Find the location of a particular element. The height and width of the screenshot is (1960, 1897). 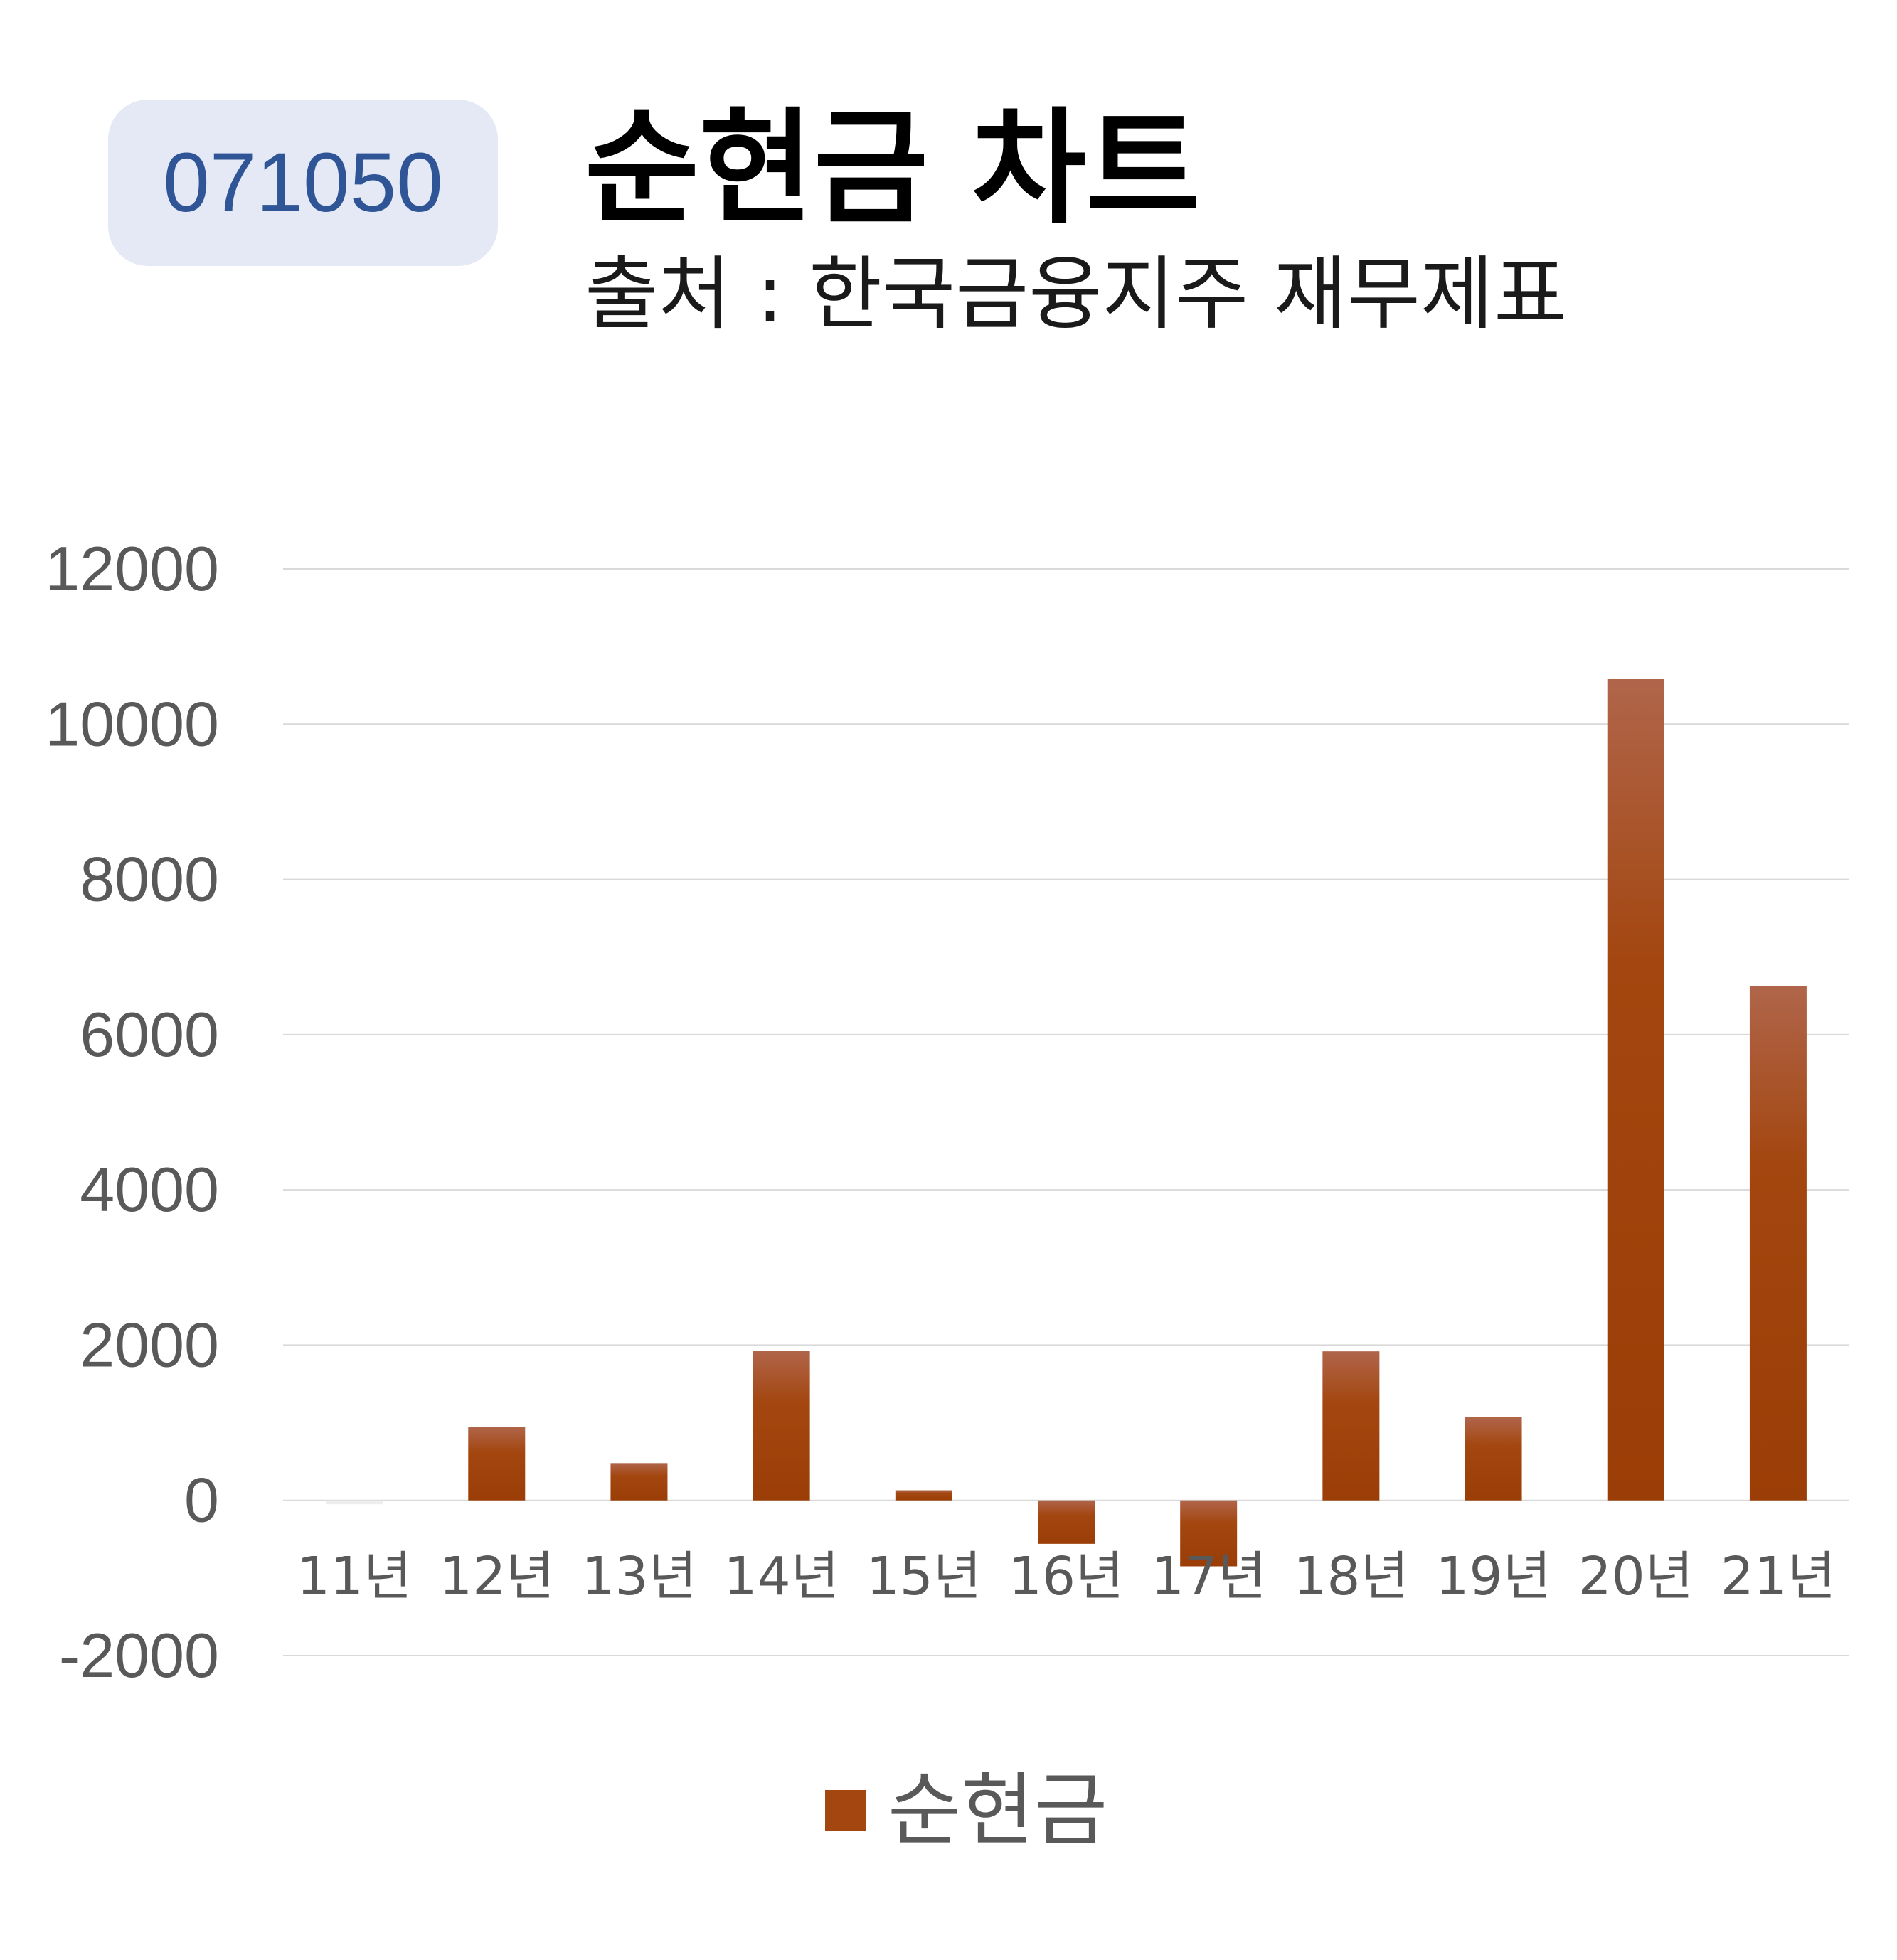

legend-swatch is located at coordinates (846, 1810).